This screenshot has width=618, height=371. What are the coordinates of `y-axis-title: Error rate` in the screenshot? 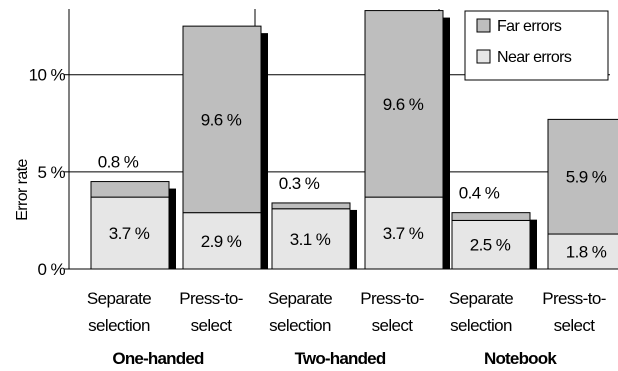 It's located at (22, 190).